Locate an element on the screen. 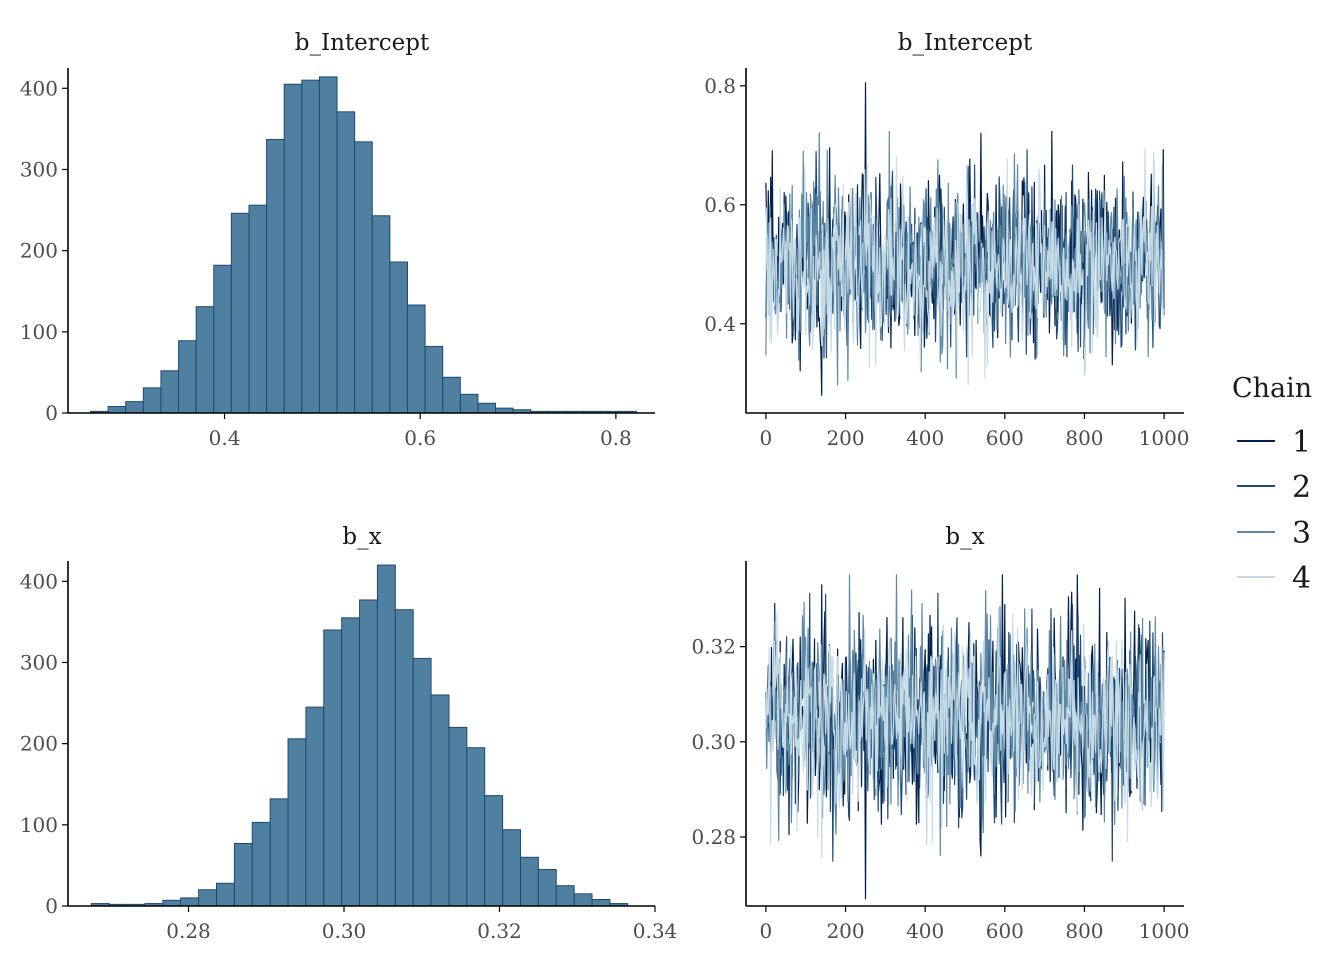  legend-label-4: 4 is located at coordinates (1301, 578).